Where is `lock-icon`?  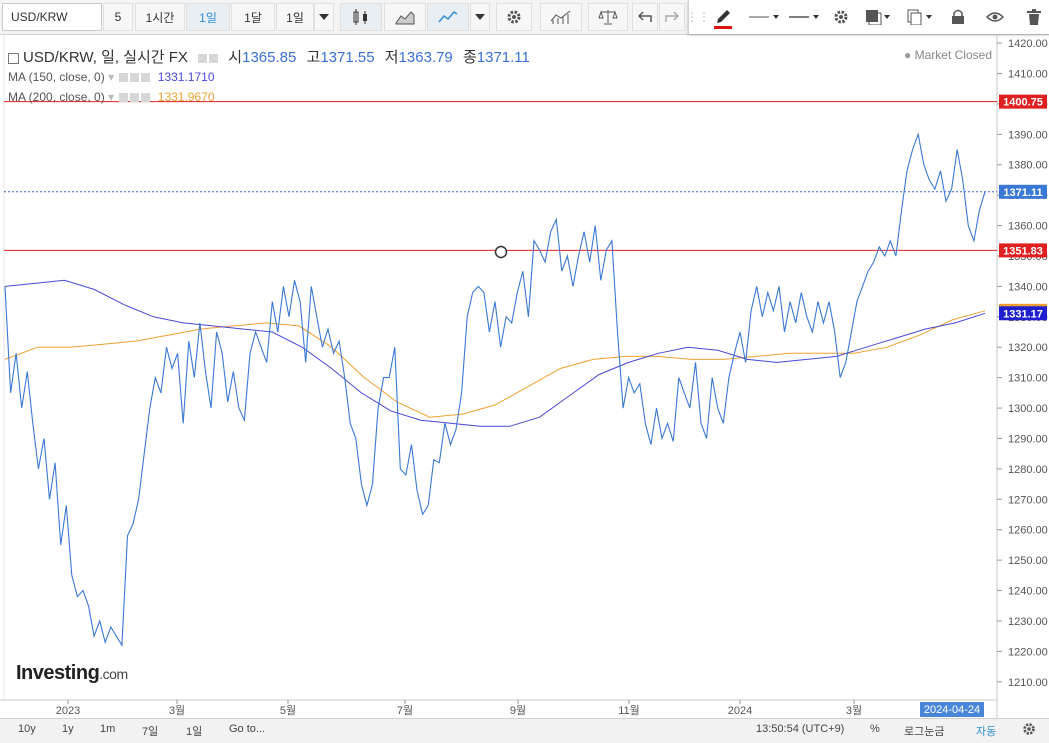
lock-icon is located at coordinates (958, 17).